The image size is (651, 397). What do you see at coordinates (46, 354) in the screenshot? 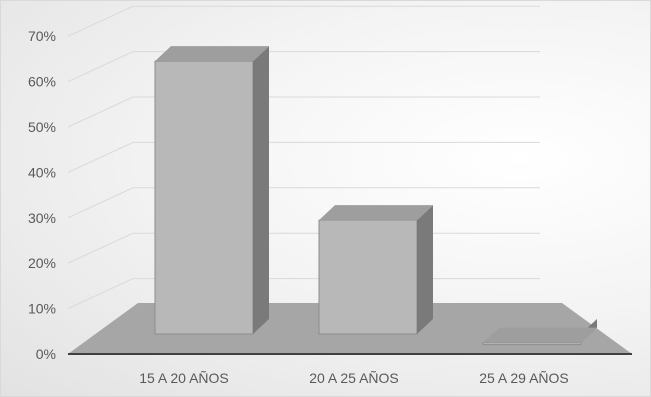
I see `y-tick-label: 0%` at bounding box center [46, 354].